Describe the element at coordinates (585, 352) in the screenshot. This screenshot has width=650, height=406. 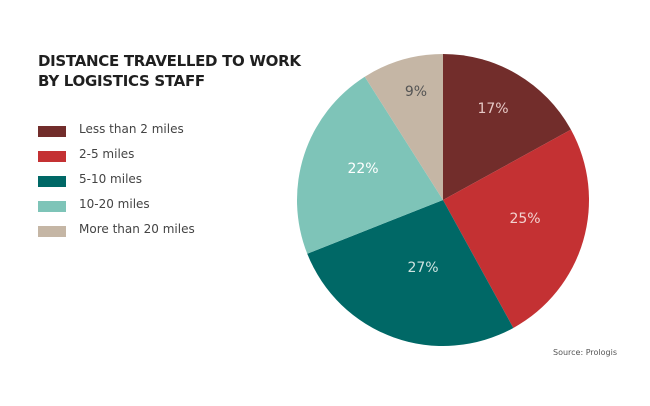
I see `source-note: Source: Prologis` at that location.